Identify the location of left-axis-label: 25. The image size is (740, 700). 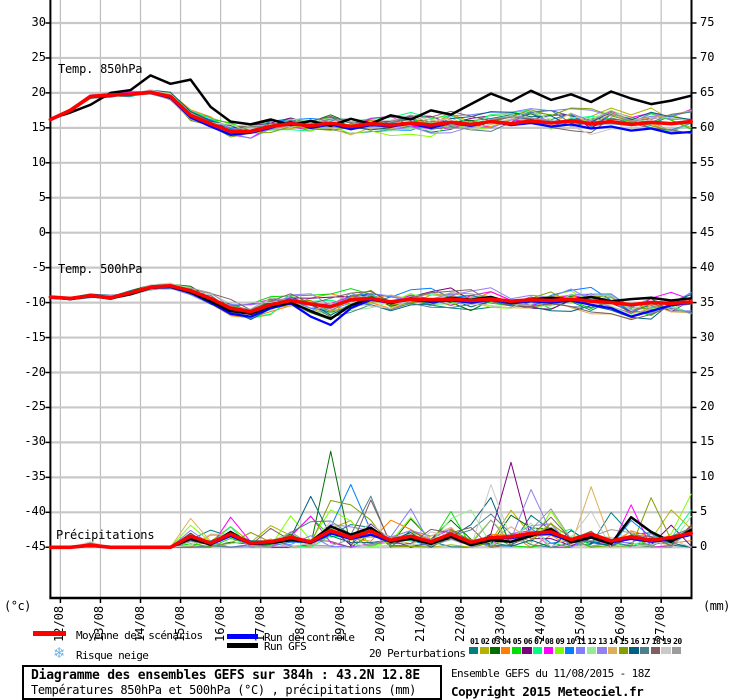
(38, 56).